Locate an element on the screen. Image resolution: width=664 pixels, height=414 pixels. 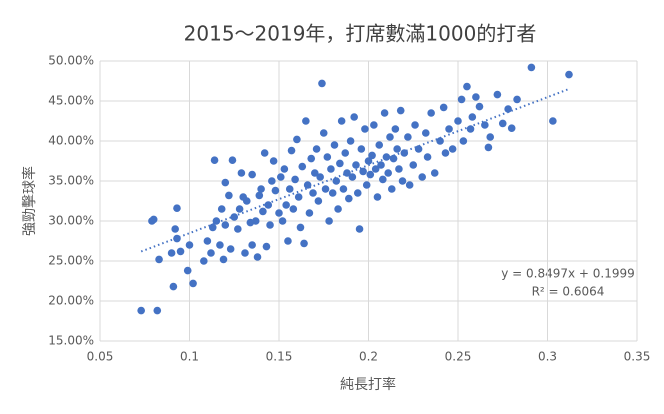
x-axis-title: 純長打率 is located at coordinates (368, 384).